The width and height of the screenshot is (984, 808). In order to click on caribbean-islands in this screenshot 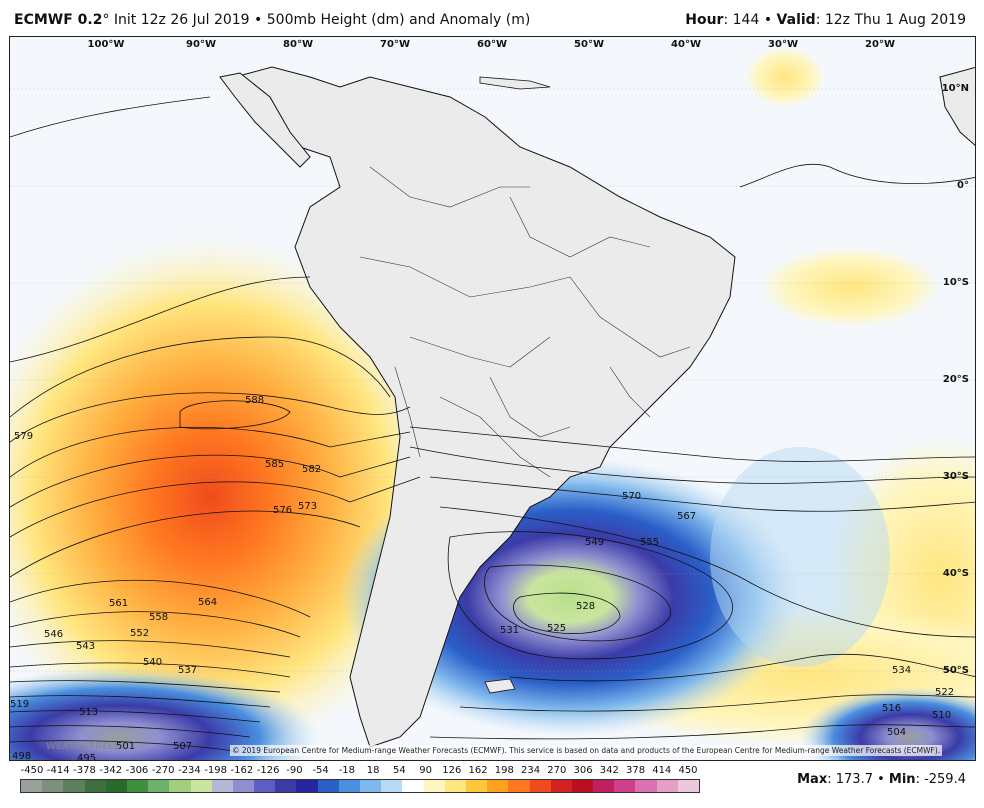, I will do `click(515, 83)`.